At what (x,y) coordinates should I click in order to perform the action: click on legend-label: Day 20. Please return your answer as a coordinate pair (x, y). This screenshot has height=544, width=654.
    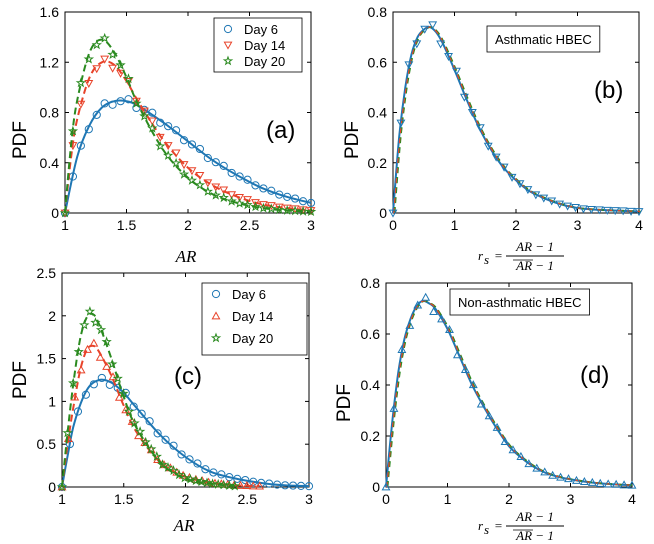
    Looking at the image, I should click on (264, 61).